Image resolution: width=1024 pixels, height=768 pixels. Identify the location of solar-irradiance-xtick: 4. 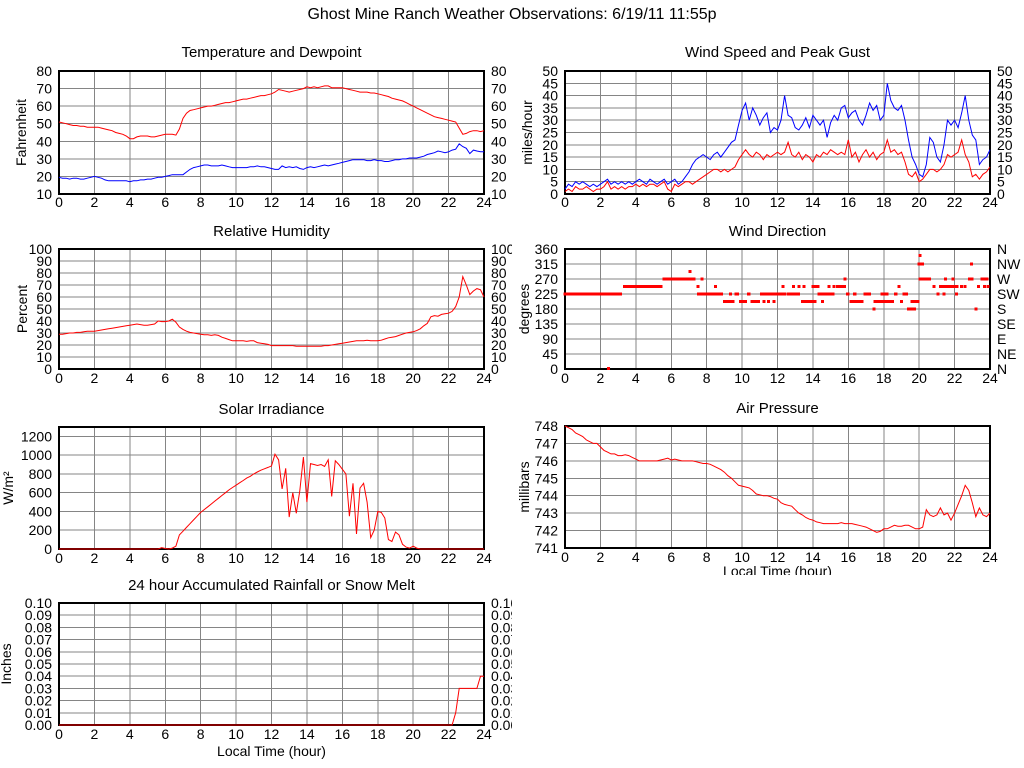
(130, 558).